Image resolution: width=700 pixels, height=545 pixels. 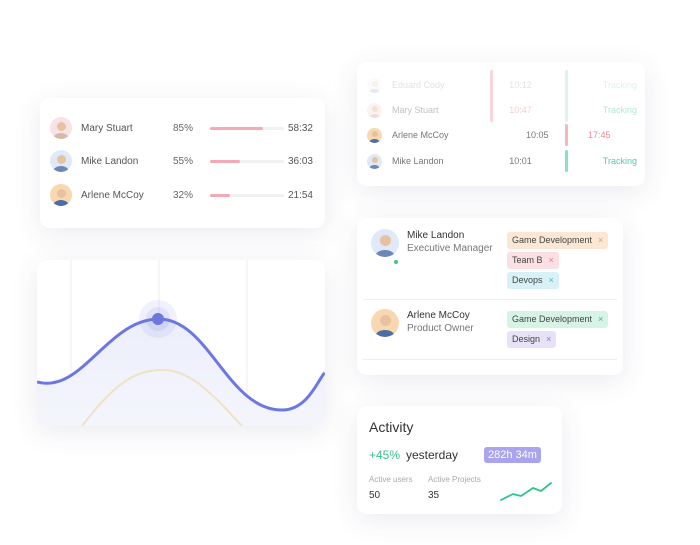 What do you see at coordinates (375, 495) in the screenshot?
I see `active-users-value: 50` at bounding box center [375, 495].